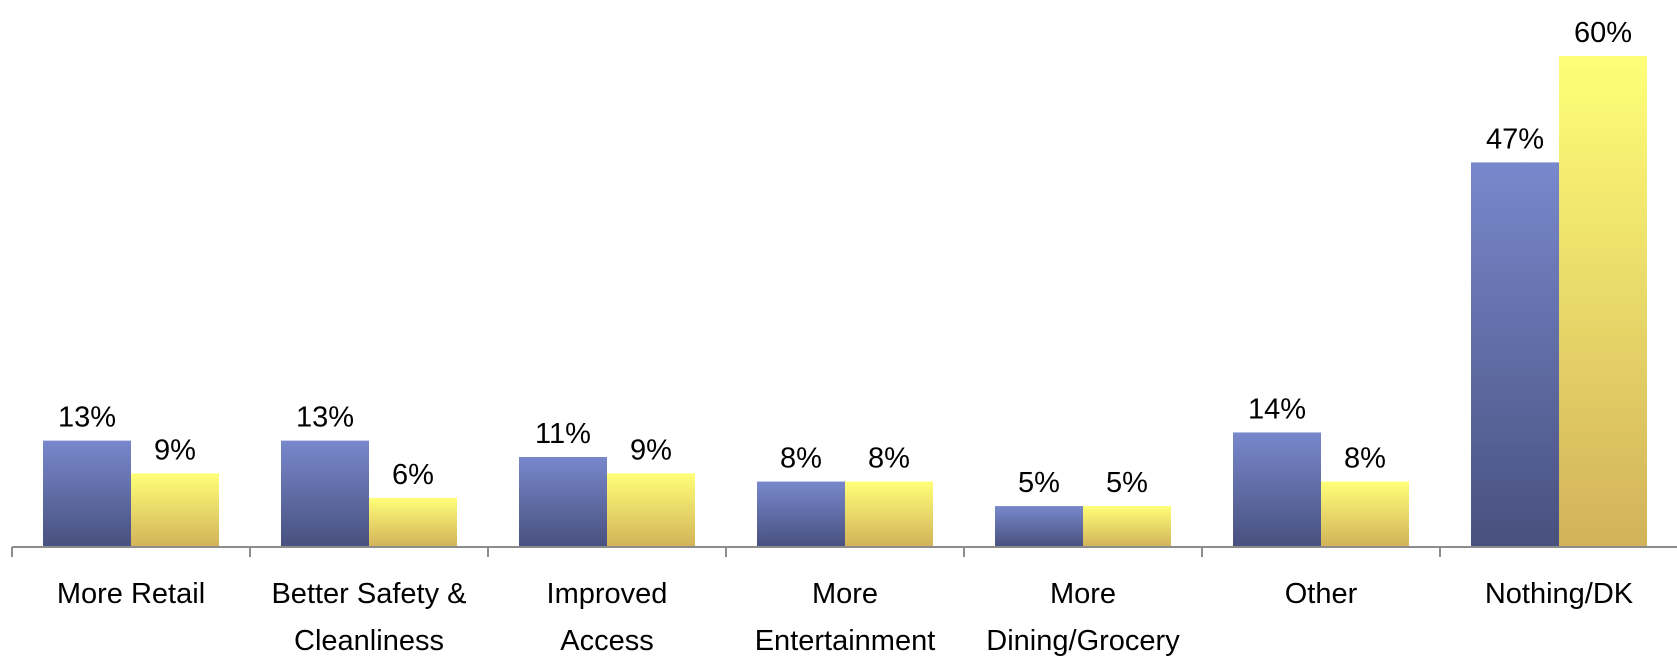 The height and width of the screenshot is (659, 1677). I want to click on value-label-s1-c3: 11%, so click(563, 434).